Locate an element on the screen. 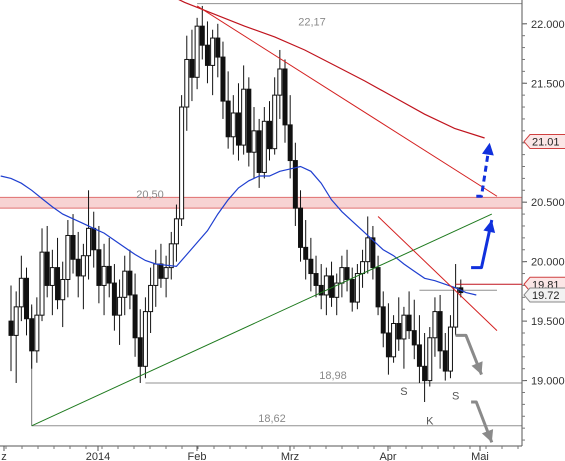  level-label-3: 18,62 is located at coordinates (272, 419).